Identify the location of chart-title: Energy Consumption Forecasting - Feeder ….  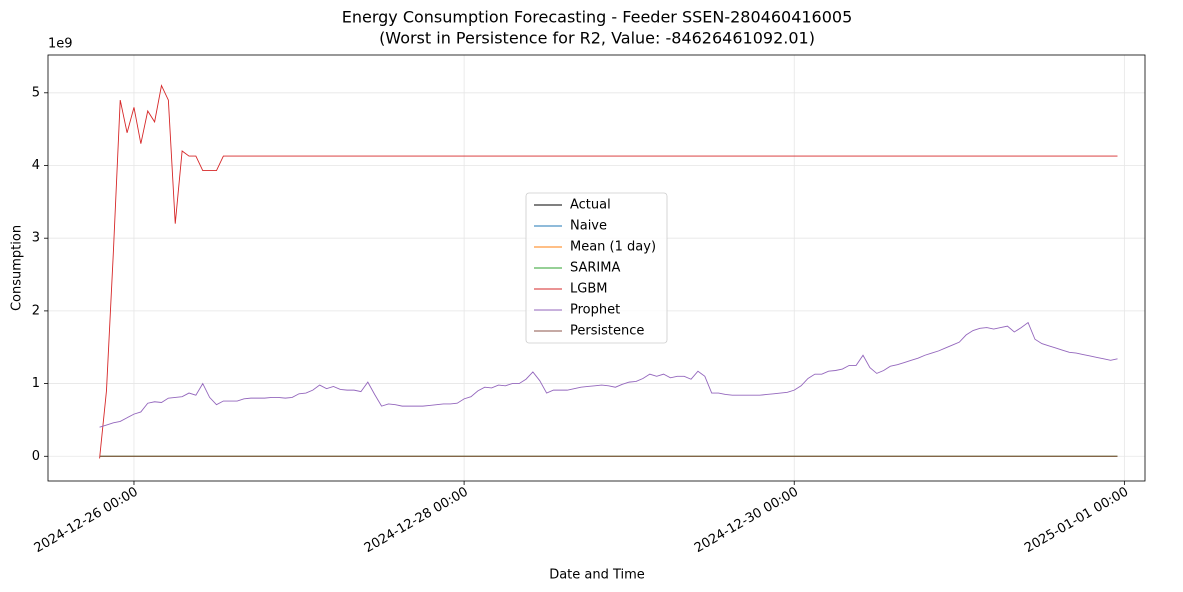
(597, 17).